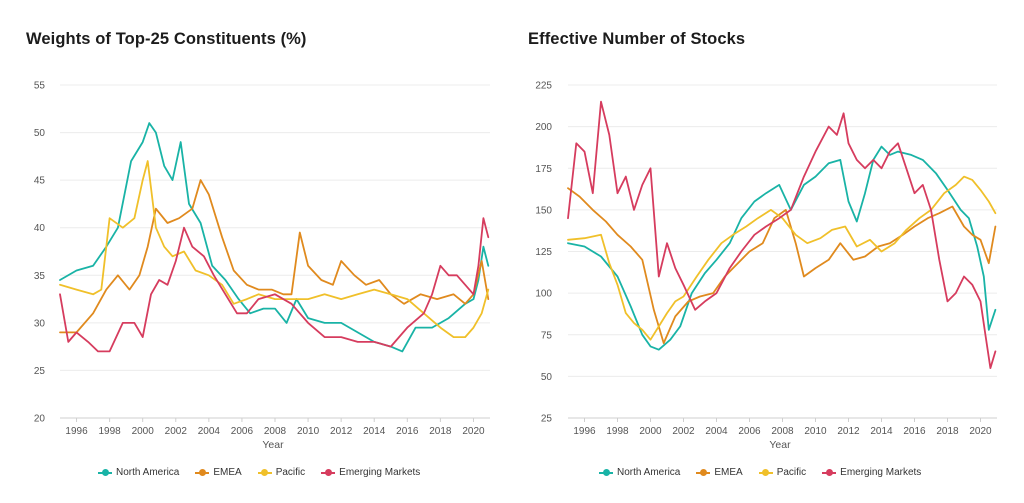 The height and width of the screenshot is (503, 1024). I want to click on chart-title: Weights of Top-25 Constituents (%), so click(166, 39).